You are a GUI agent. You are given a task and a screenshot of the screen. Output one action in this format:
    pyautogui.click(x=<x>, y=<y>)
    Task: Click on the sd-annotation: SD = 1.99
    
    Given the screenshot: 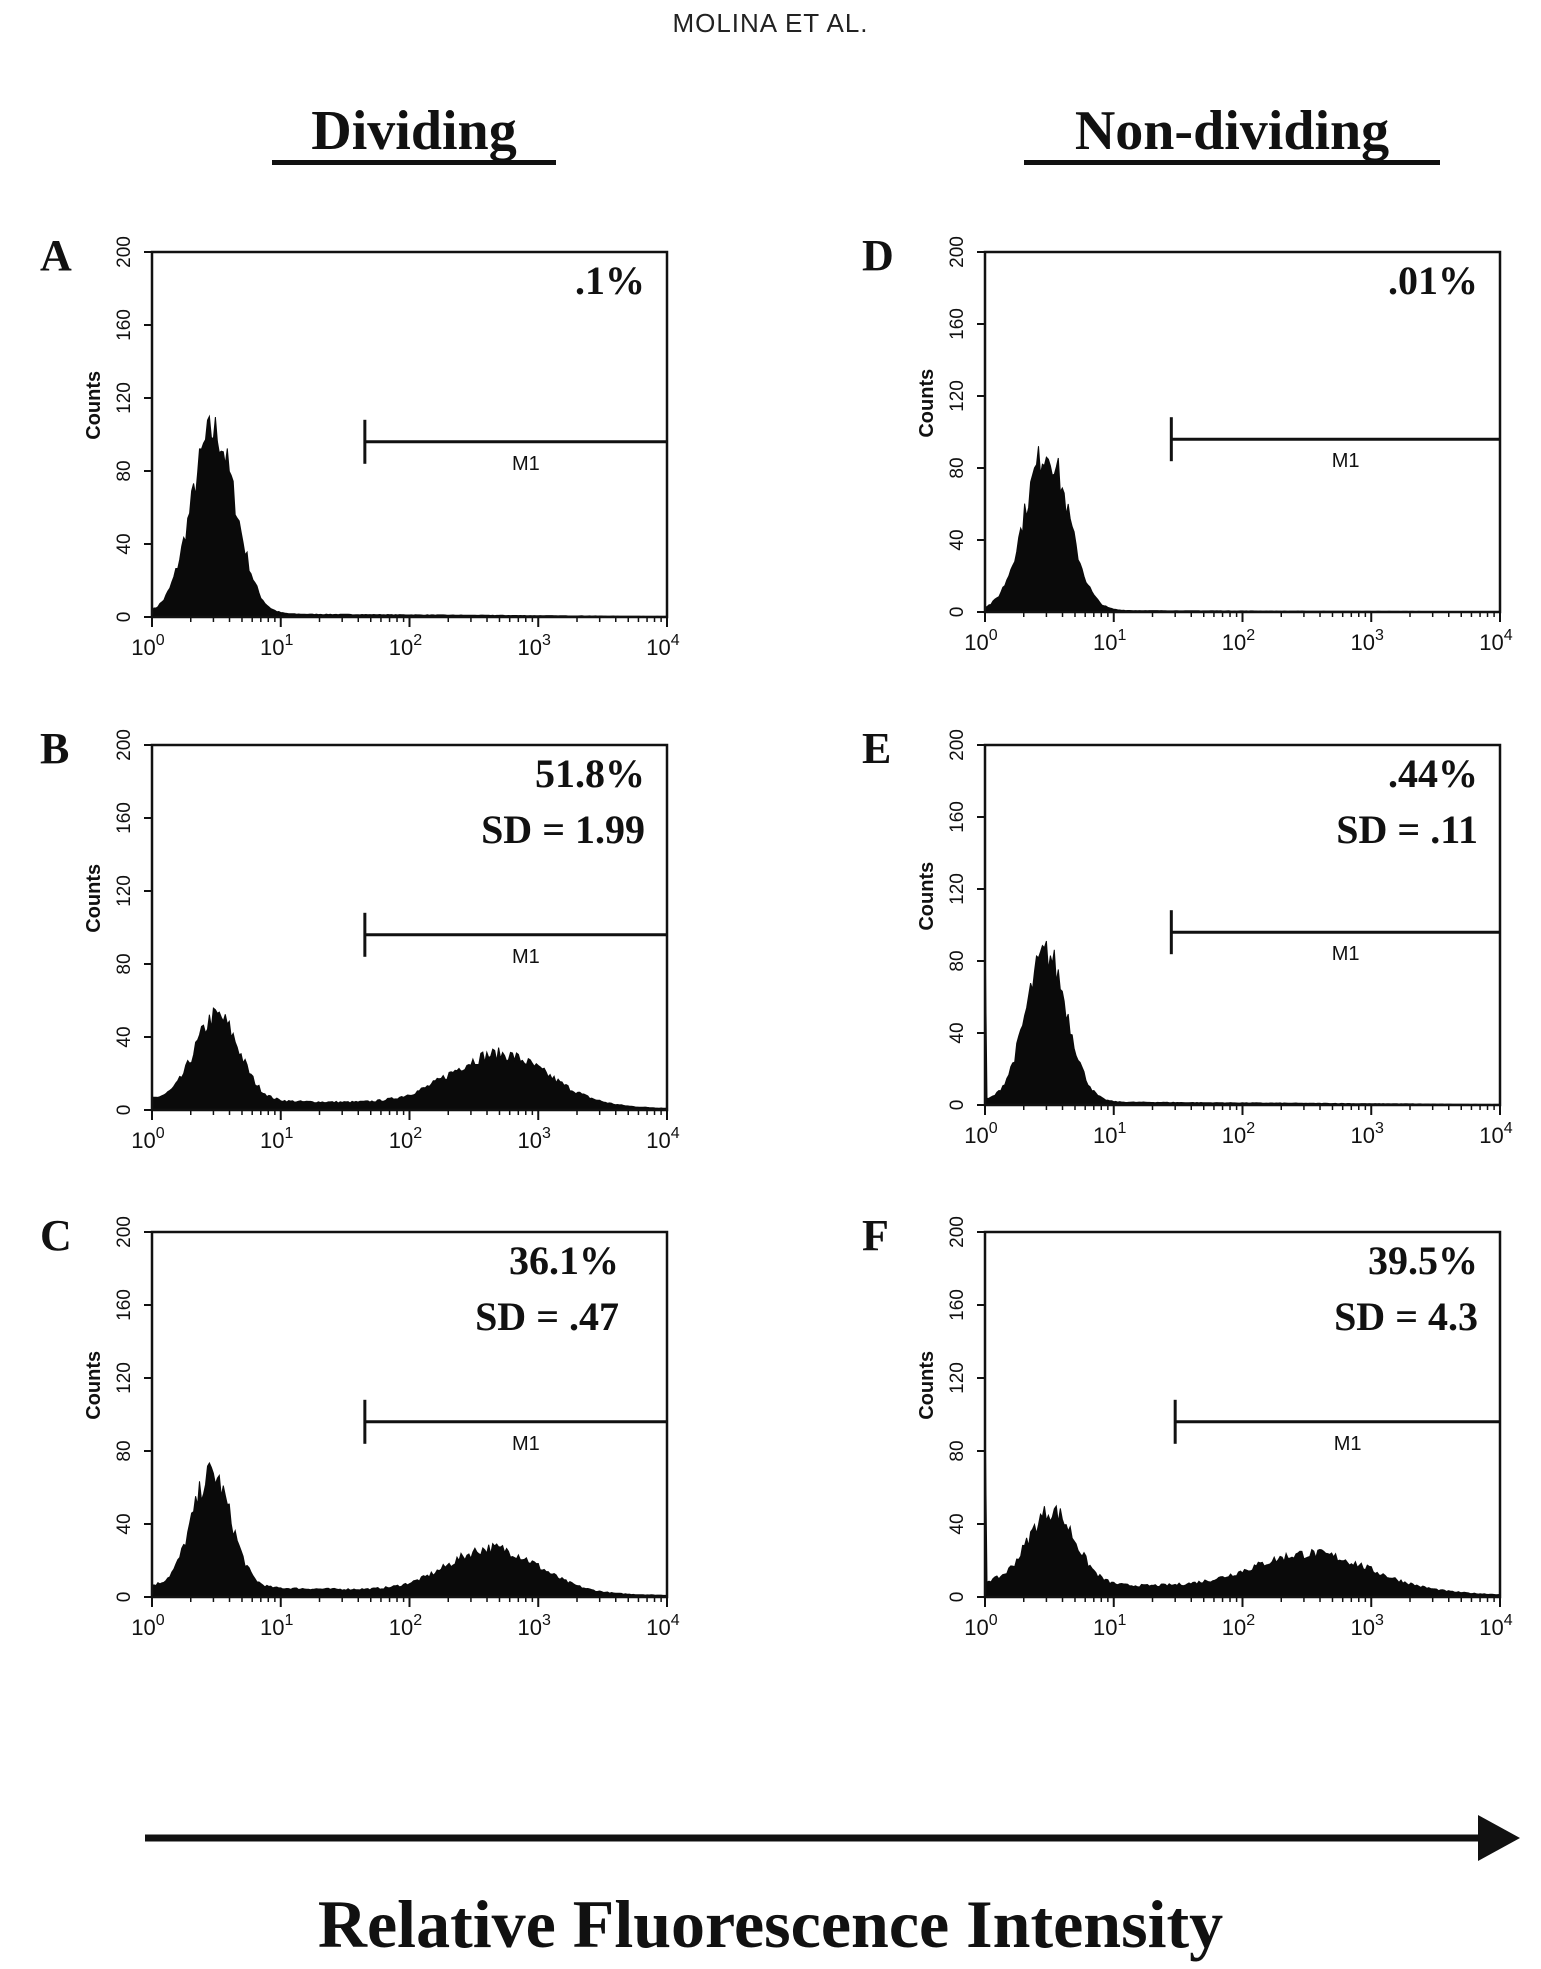 What is the action you would take?
    pyautogui.click(x=563, y=829)
    